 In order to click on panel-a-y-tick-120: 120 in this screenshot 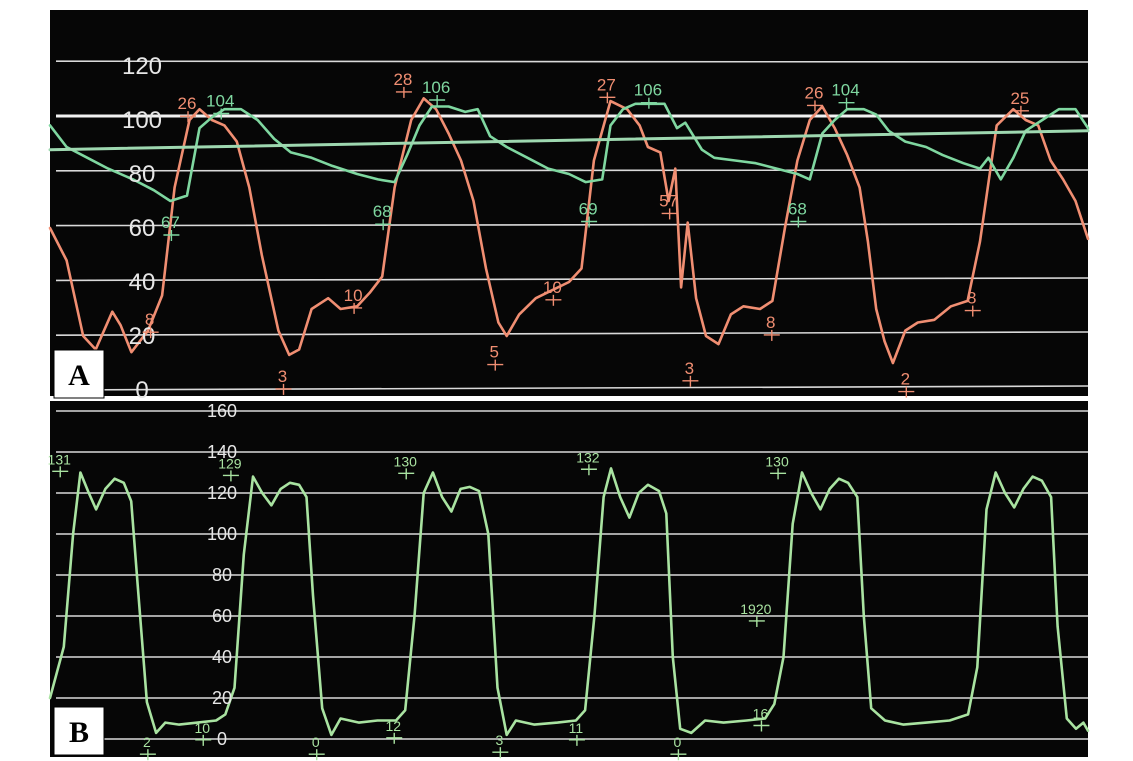, I will do `click(142, 66)`.